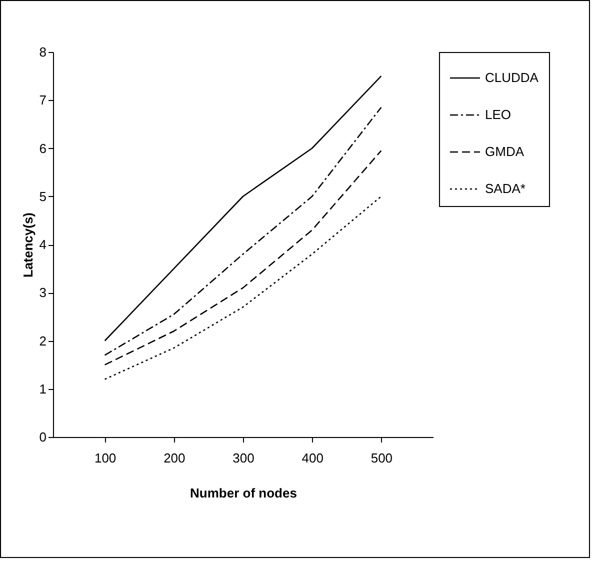 Image resolution: width=594 pixels, height=562 pixels. I want to click on x-tick-label: 400, so click(313, 458).